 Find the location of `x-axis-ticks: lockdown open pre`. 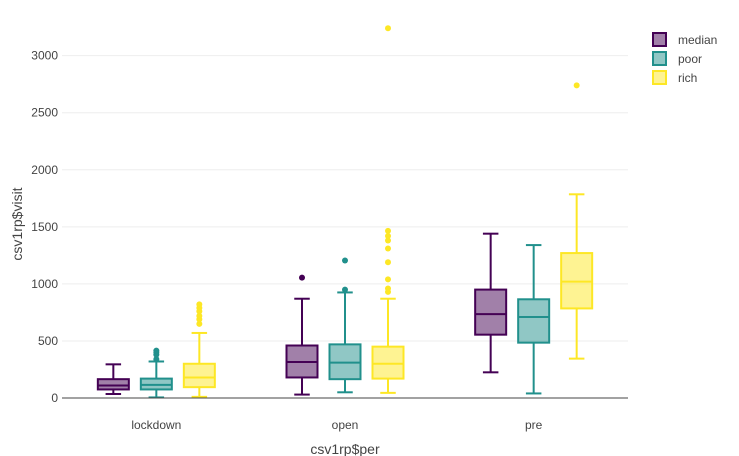

x-axis-ticks: lockdown open pre is located at coordinates (336, 425).